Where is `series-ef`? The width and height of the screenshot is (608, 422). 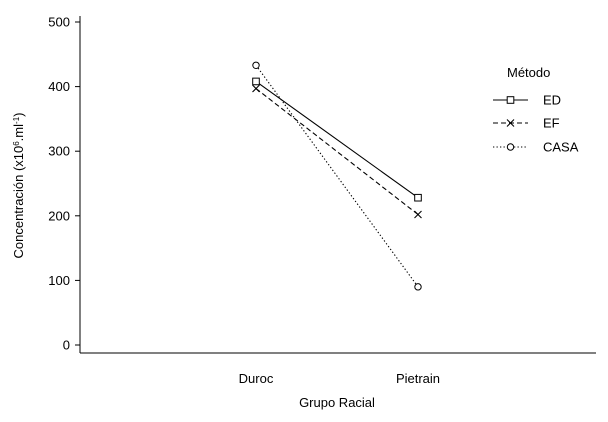
series-ef is located at coordinates (337, 151).